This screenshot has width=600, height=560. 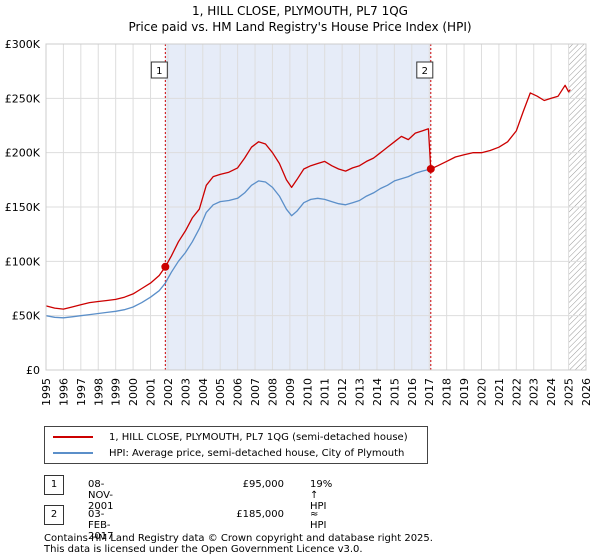 What do you see at coordinates (260, 514) in the screenshot?
I see `transaction-price-2: £185,000` at bounding box center [260, 514].